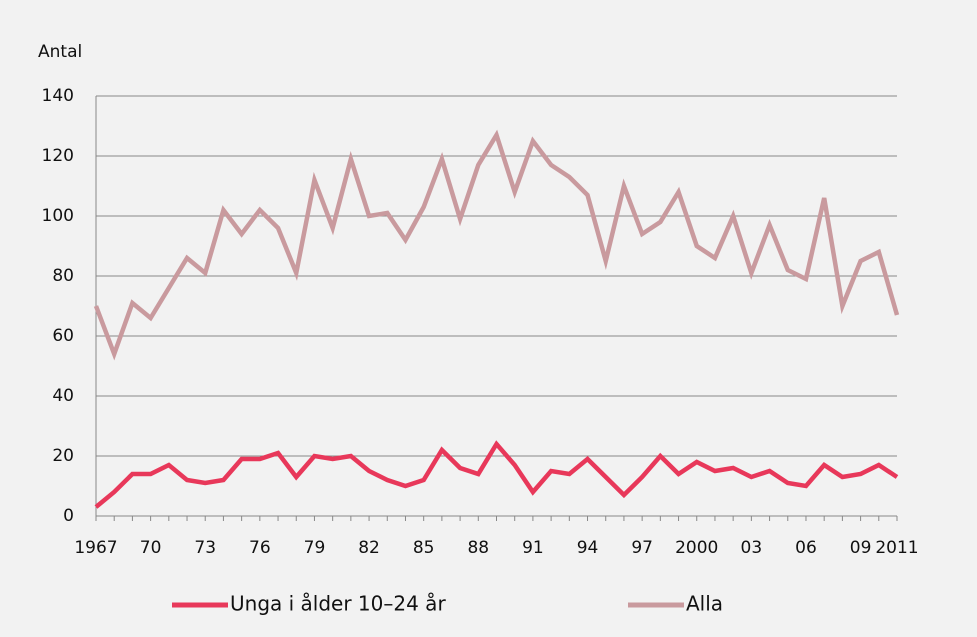 This screenshot has height=637, width=977. I want to click on x-tick-label: 97, so click(642, 548).